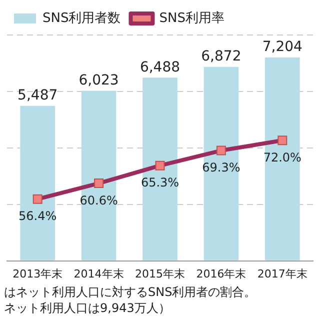 This screenshot has height=320, width=320. Describe the element at coordinates (37, 273) in the screenshot. I see `x-tick-label: 2013年末` at that location.